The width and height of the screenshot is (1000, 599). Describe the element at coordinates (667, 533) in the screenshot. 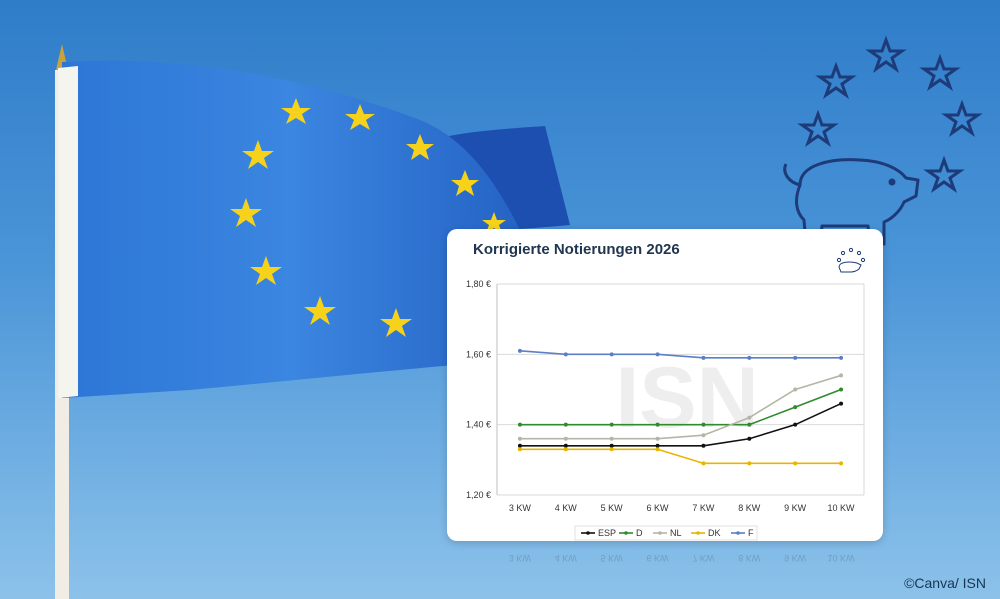

I see `legend-item-nl: NL` at that location.